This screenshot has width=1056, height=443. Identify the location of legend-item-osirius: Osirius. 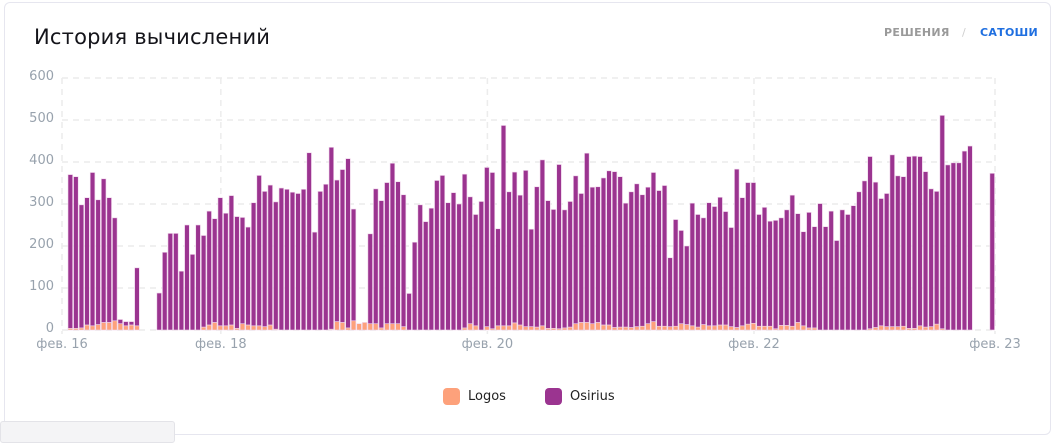
(580, 396).